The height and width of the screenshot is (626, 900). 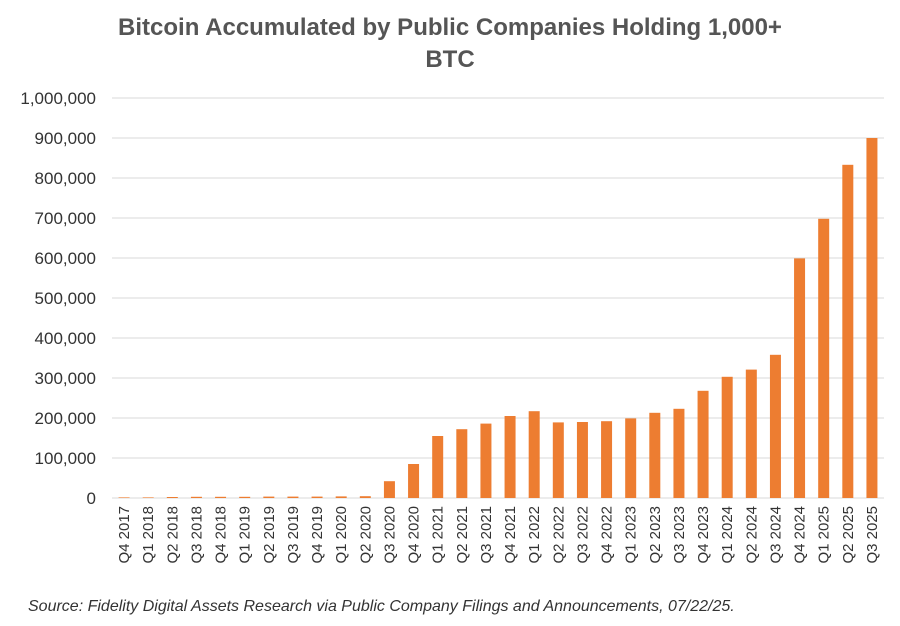 What do you see at coordinates (65, 418) in the screenshot?
I see `y-tick-label: 200,000` at bounding box center [65, 418].